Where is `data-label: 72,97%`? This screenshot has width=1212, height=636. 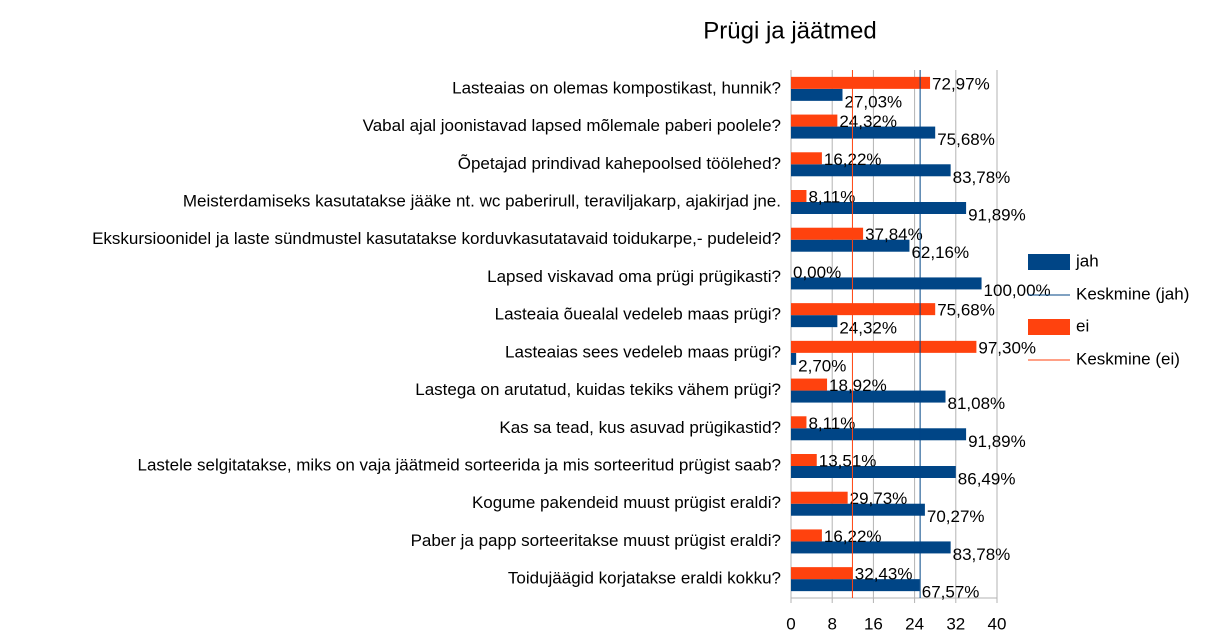 data-label: 72,97% is located at coordinates (961, 83).